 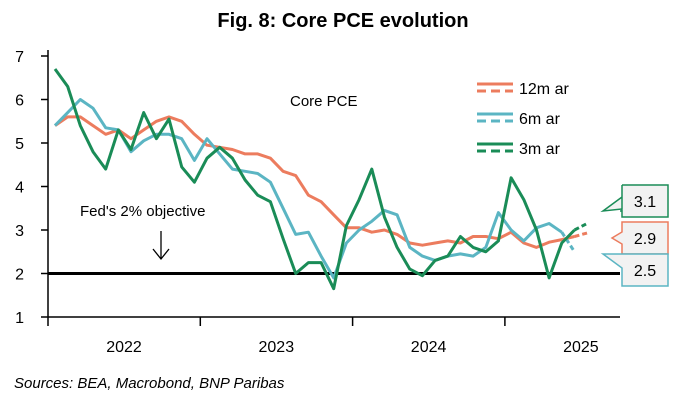 I want to click on chart-subtitle: Core PCE, so click(x=324, y=101).